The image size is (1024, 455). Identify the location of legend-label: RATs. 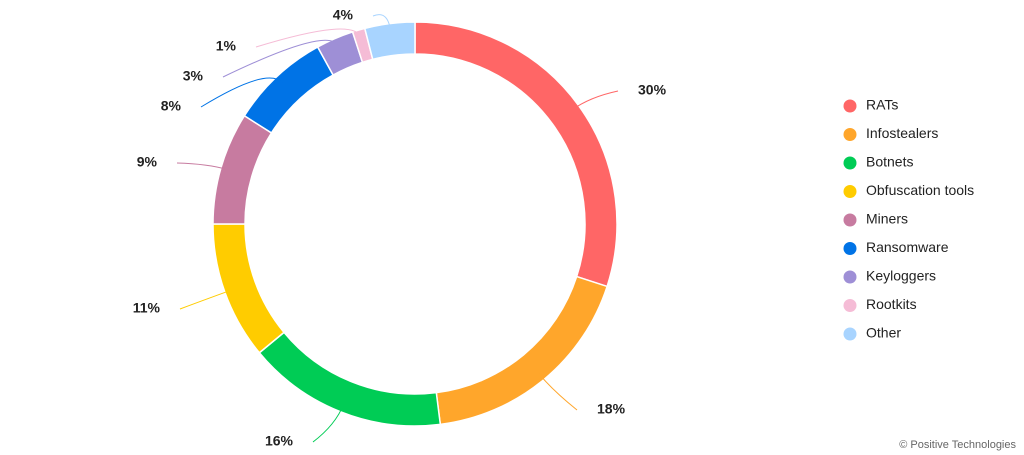
(882, 105).